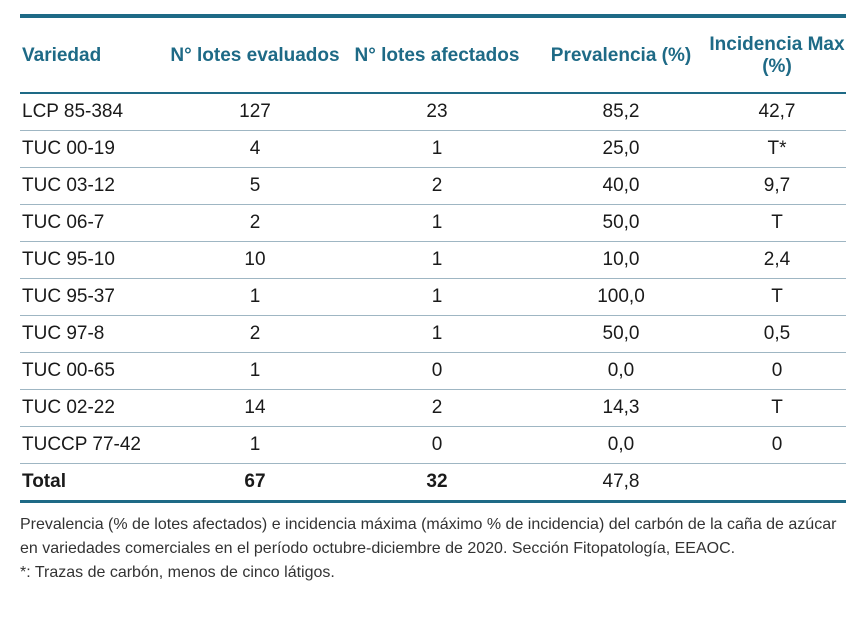  Describe the element at coordinates (621, 186) in the screenshot. I see `cell-prevalence: 40,0` at that location.